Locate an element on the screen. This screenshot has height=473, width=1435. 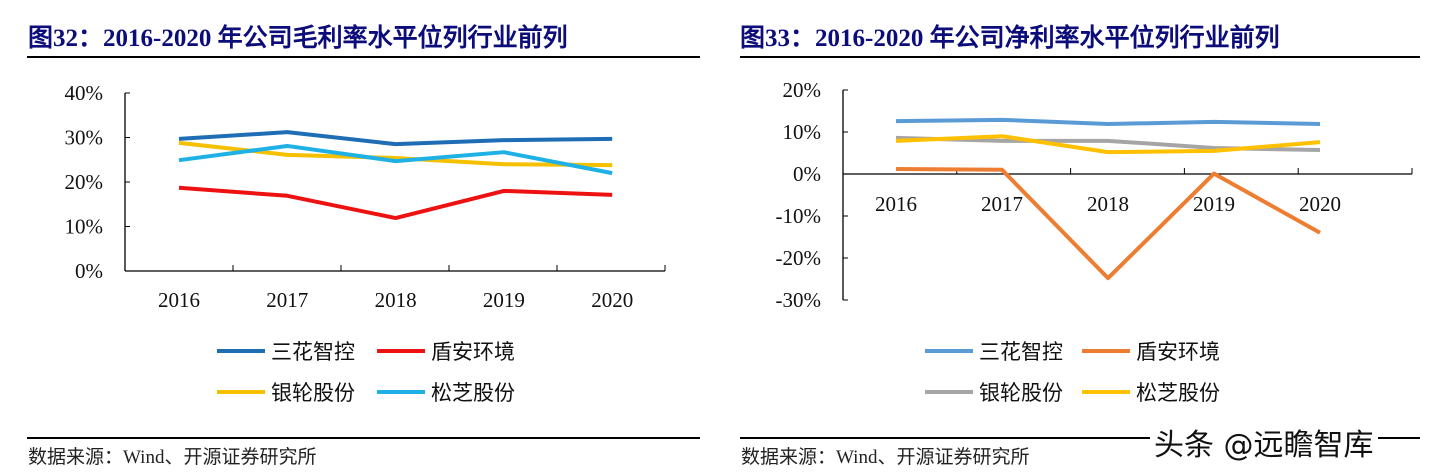
y-tick-label: -20% is located at coordinates (799, 258).